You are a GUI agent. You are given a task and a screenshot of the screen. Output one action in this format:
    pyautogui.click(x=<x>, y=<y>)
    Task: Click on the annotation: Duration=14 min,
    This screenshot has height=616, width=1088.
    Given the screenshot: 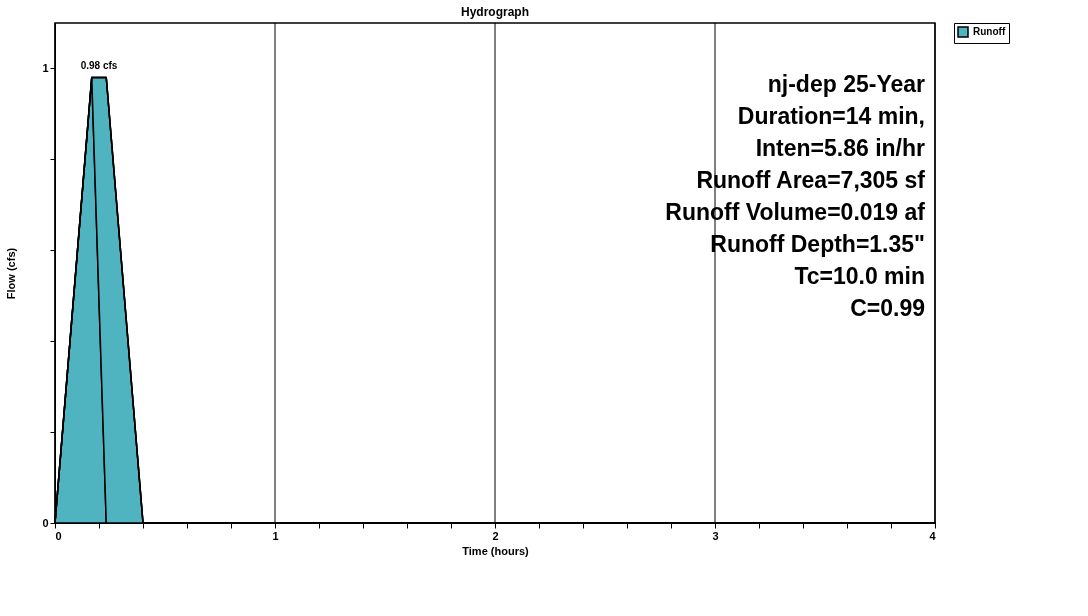 What is the action you would take?
    pyautogui.click(x=831, y=116)
    